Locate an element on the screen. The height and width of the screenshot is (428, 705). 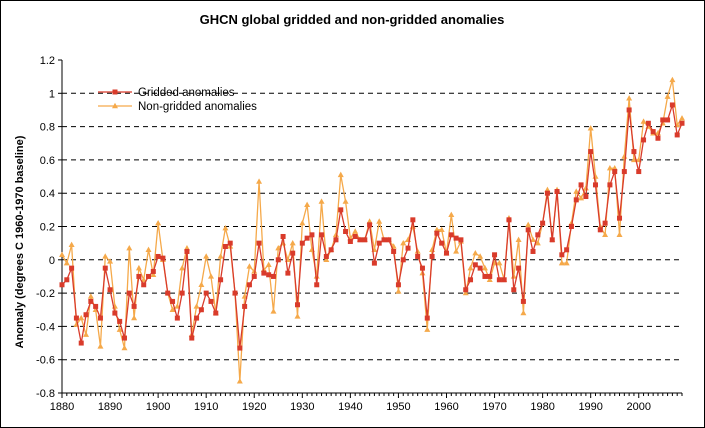
x-tick-label: 1900 is located at coordinates (158, 407).